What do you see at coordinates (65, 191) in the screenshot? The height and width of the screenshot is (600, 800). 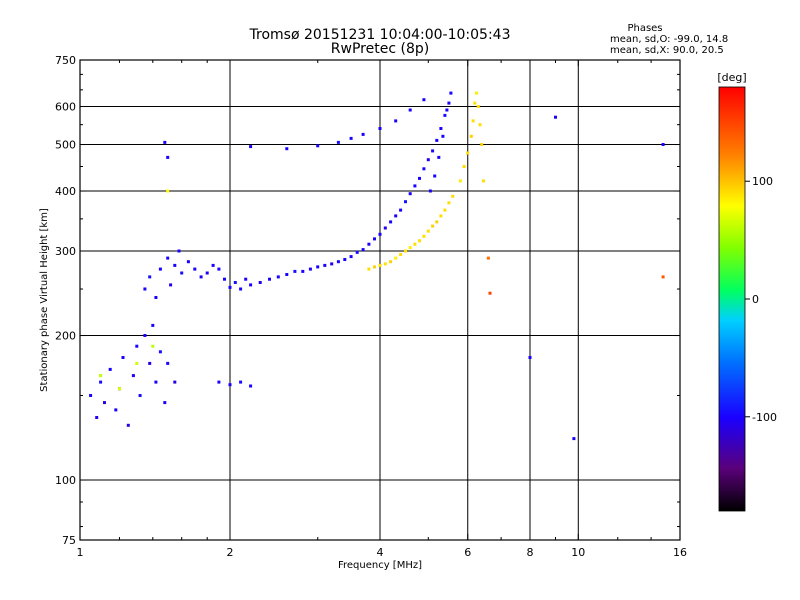 I see `y-tick-label: 400` at bounding box center [65, 191].